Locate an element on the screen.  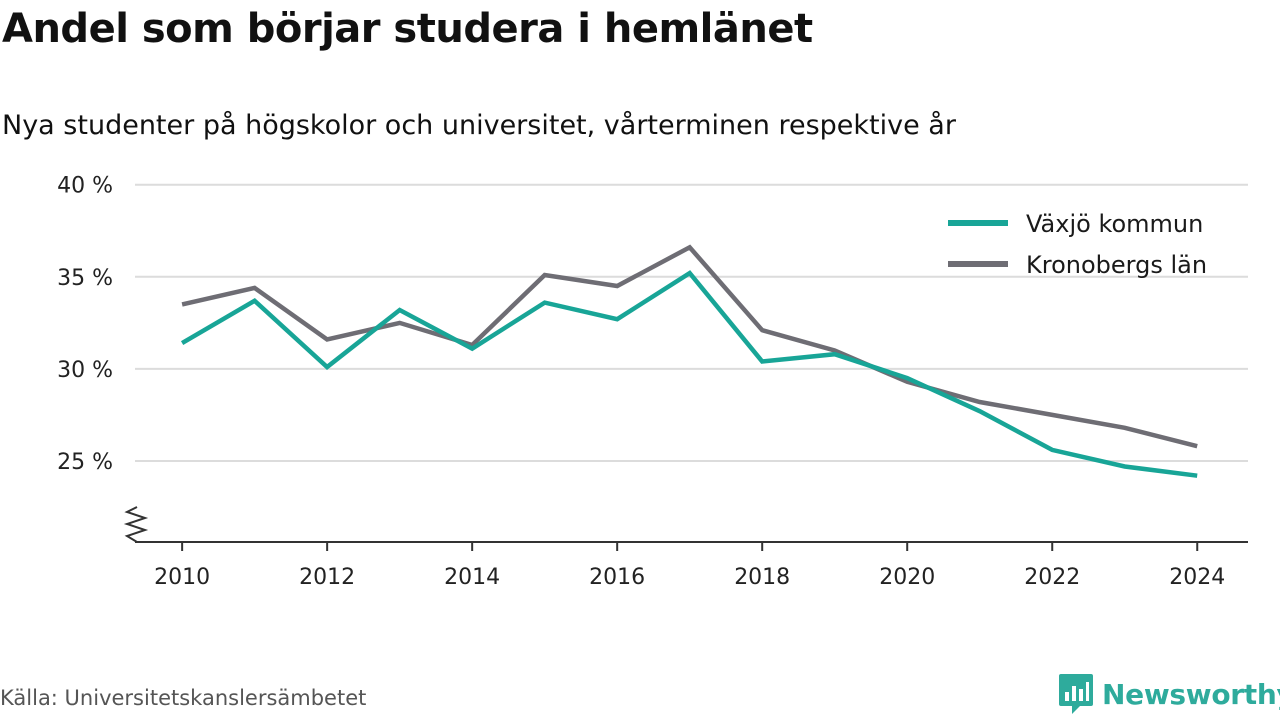
legend-label: Kronobergs län is located at coordinates (1116, 265).